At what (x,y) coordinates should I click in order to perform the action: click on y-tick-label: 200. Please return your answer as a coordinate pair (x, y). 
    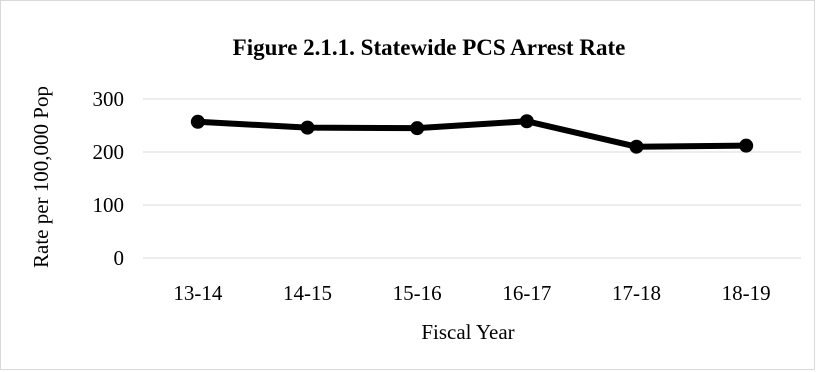
    Looking at the image, I should click on (109, 152).